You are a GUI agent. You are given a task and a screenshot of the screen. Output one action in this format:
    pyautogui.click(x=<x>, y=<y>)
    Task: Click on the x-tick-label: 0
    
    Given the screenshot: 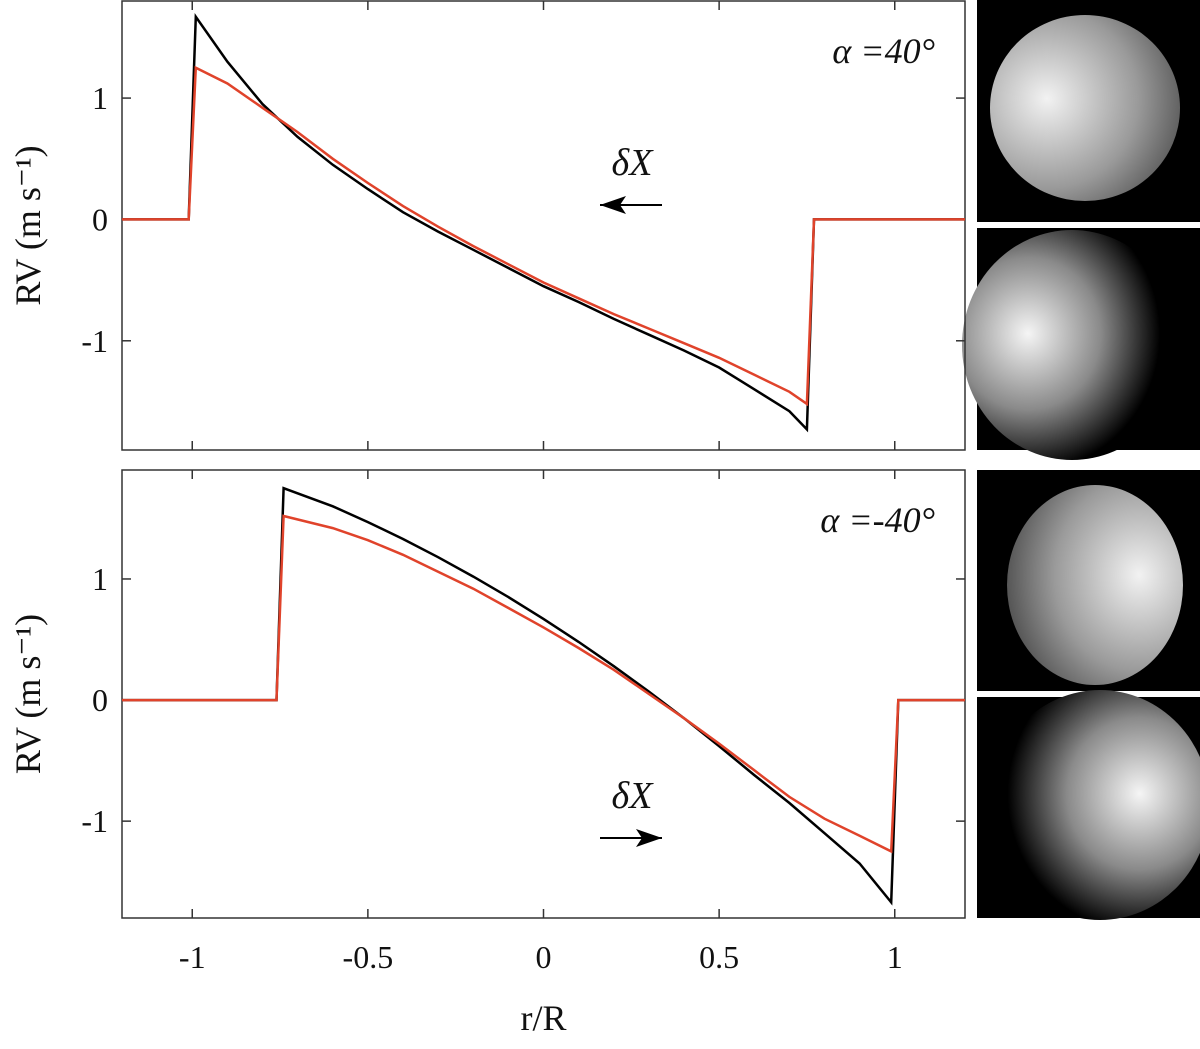 What is the action you would take?
    pyautogui.click(x=544, y=957)
    